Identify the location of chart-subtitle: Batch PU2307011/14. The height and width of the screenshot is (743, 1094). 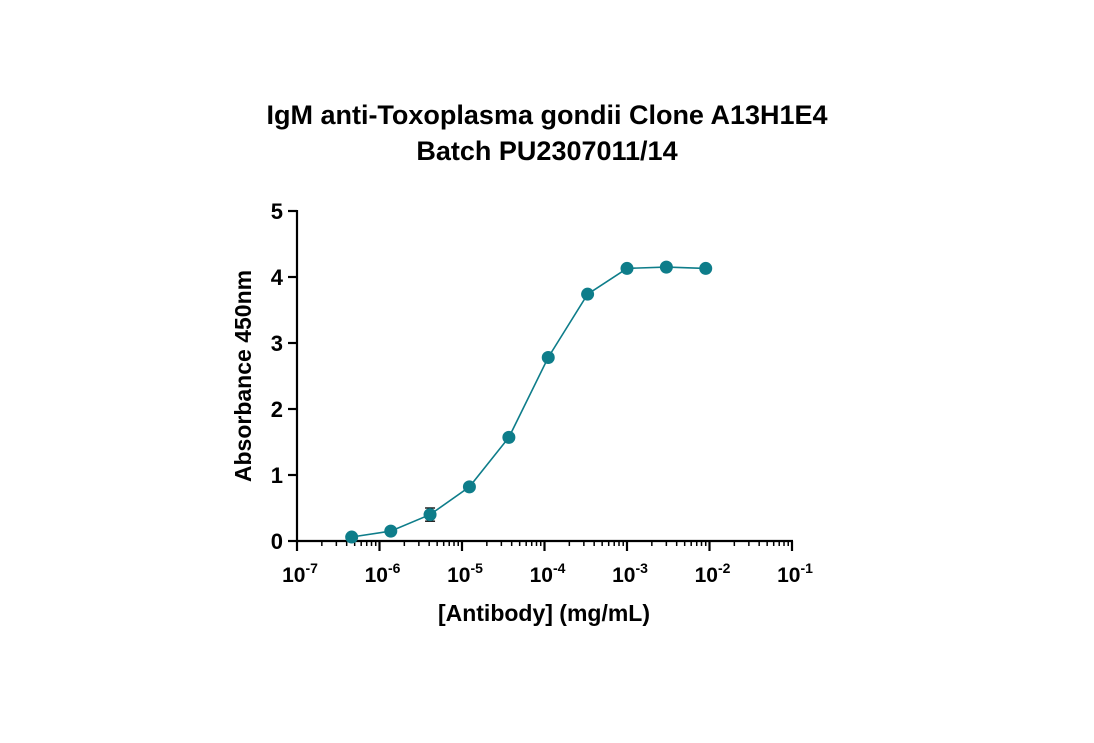
(547, 151).